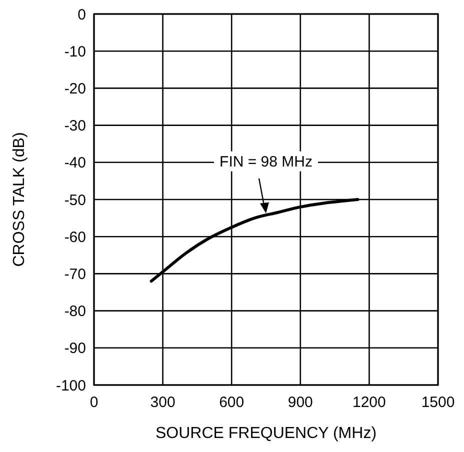 The width and height of the screenshot is (464, 452). I want to click on x-axis-title: SOURCE FREQUENCY (MHz), so click(266, 433).